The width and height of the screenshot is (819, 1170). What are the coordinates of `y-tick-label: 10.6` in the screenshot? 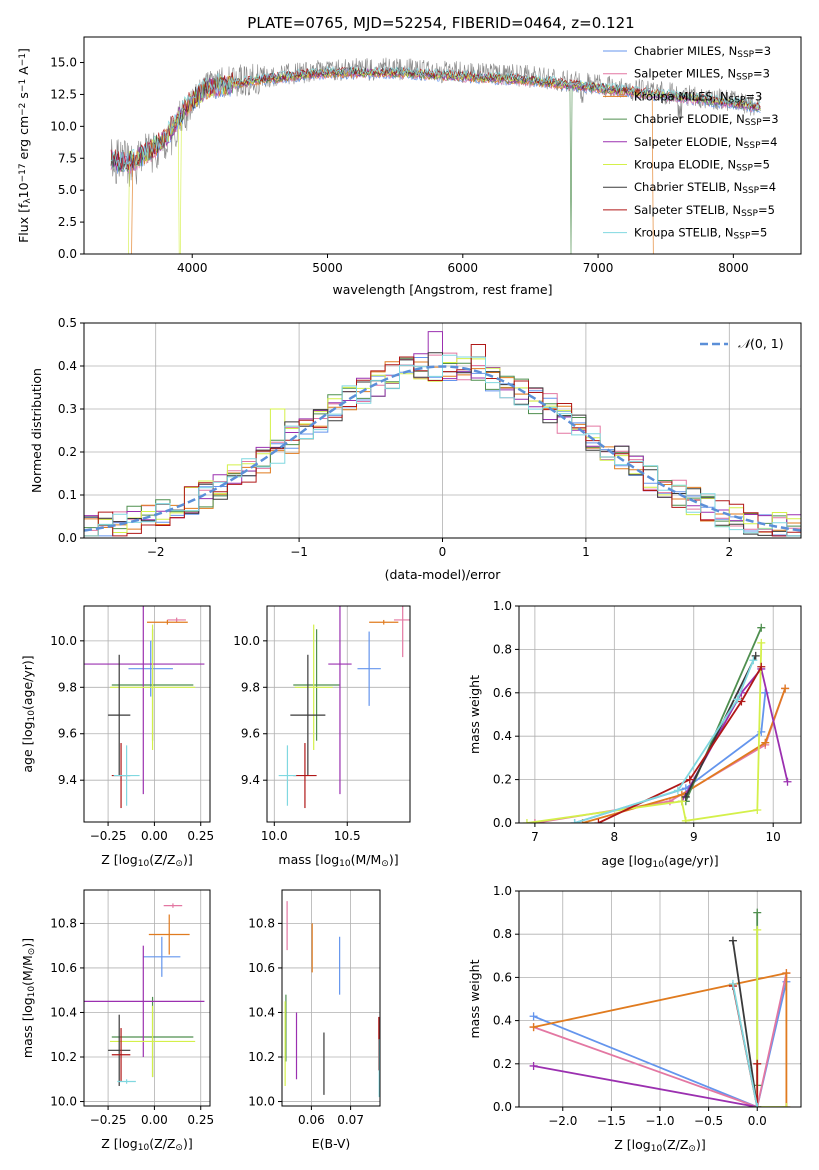 It's located at (63, 968).